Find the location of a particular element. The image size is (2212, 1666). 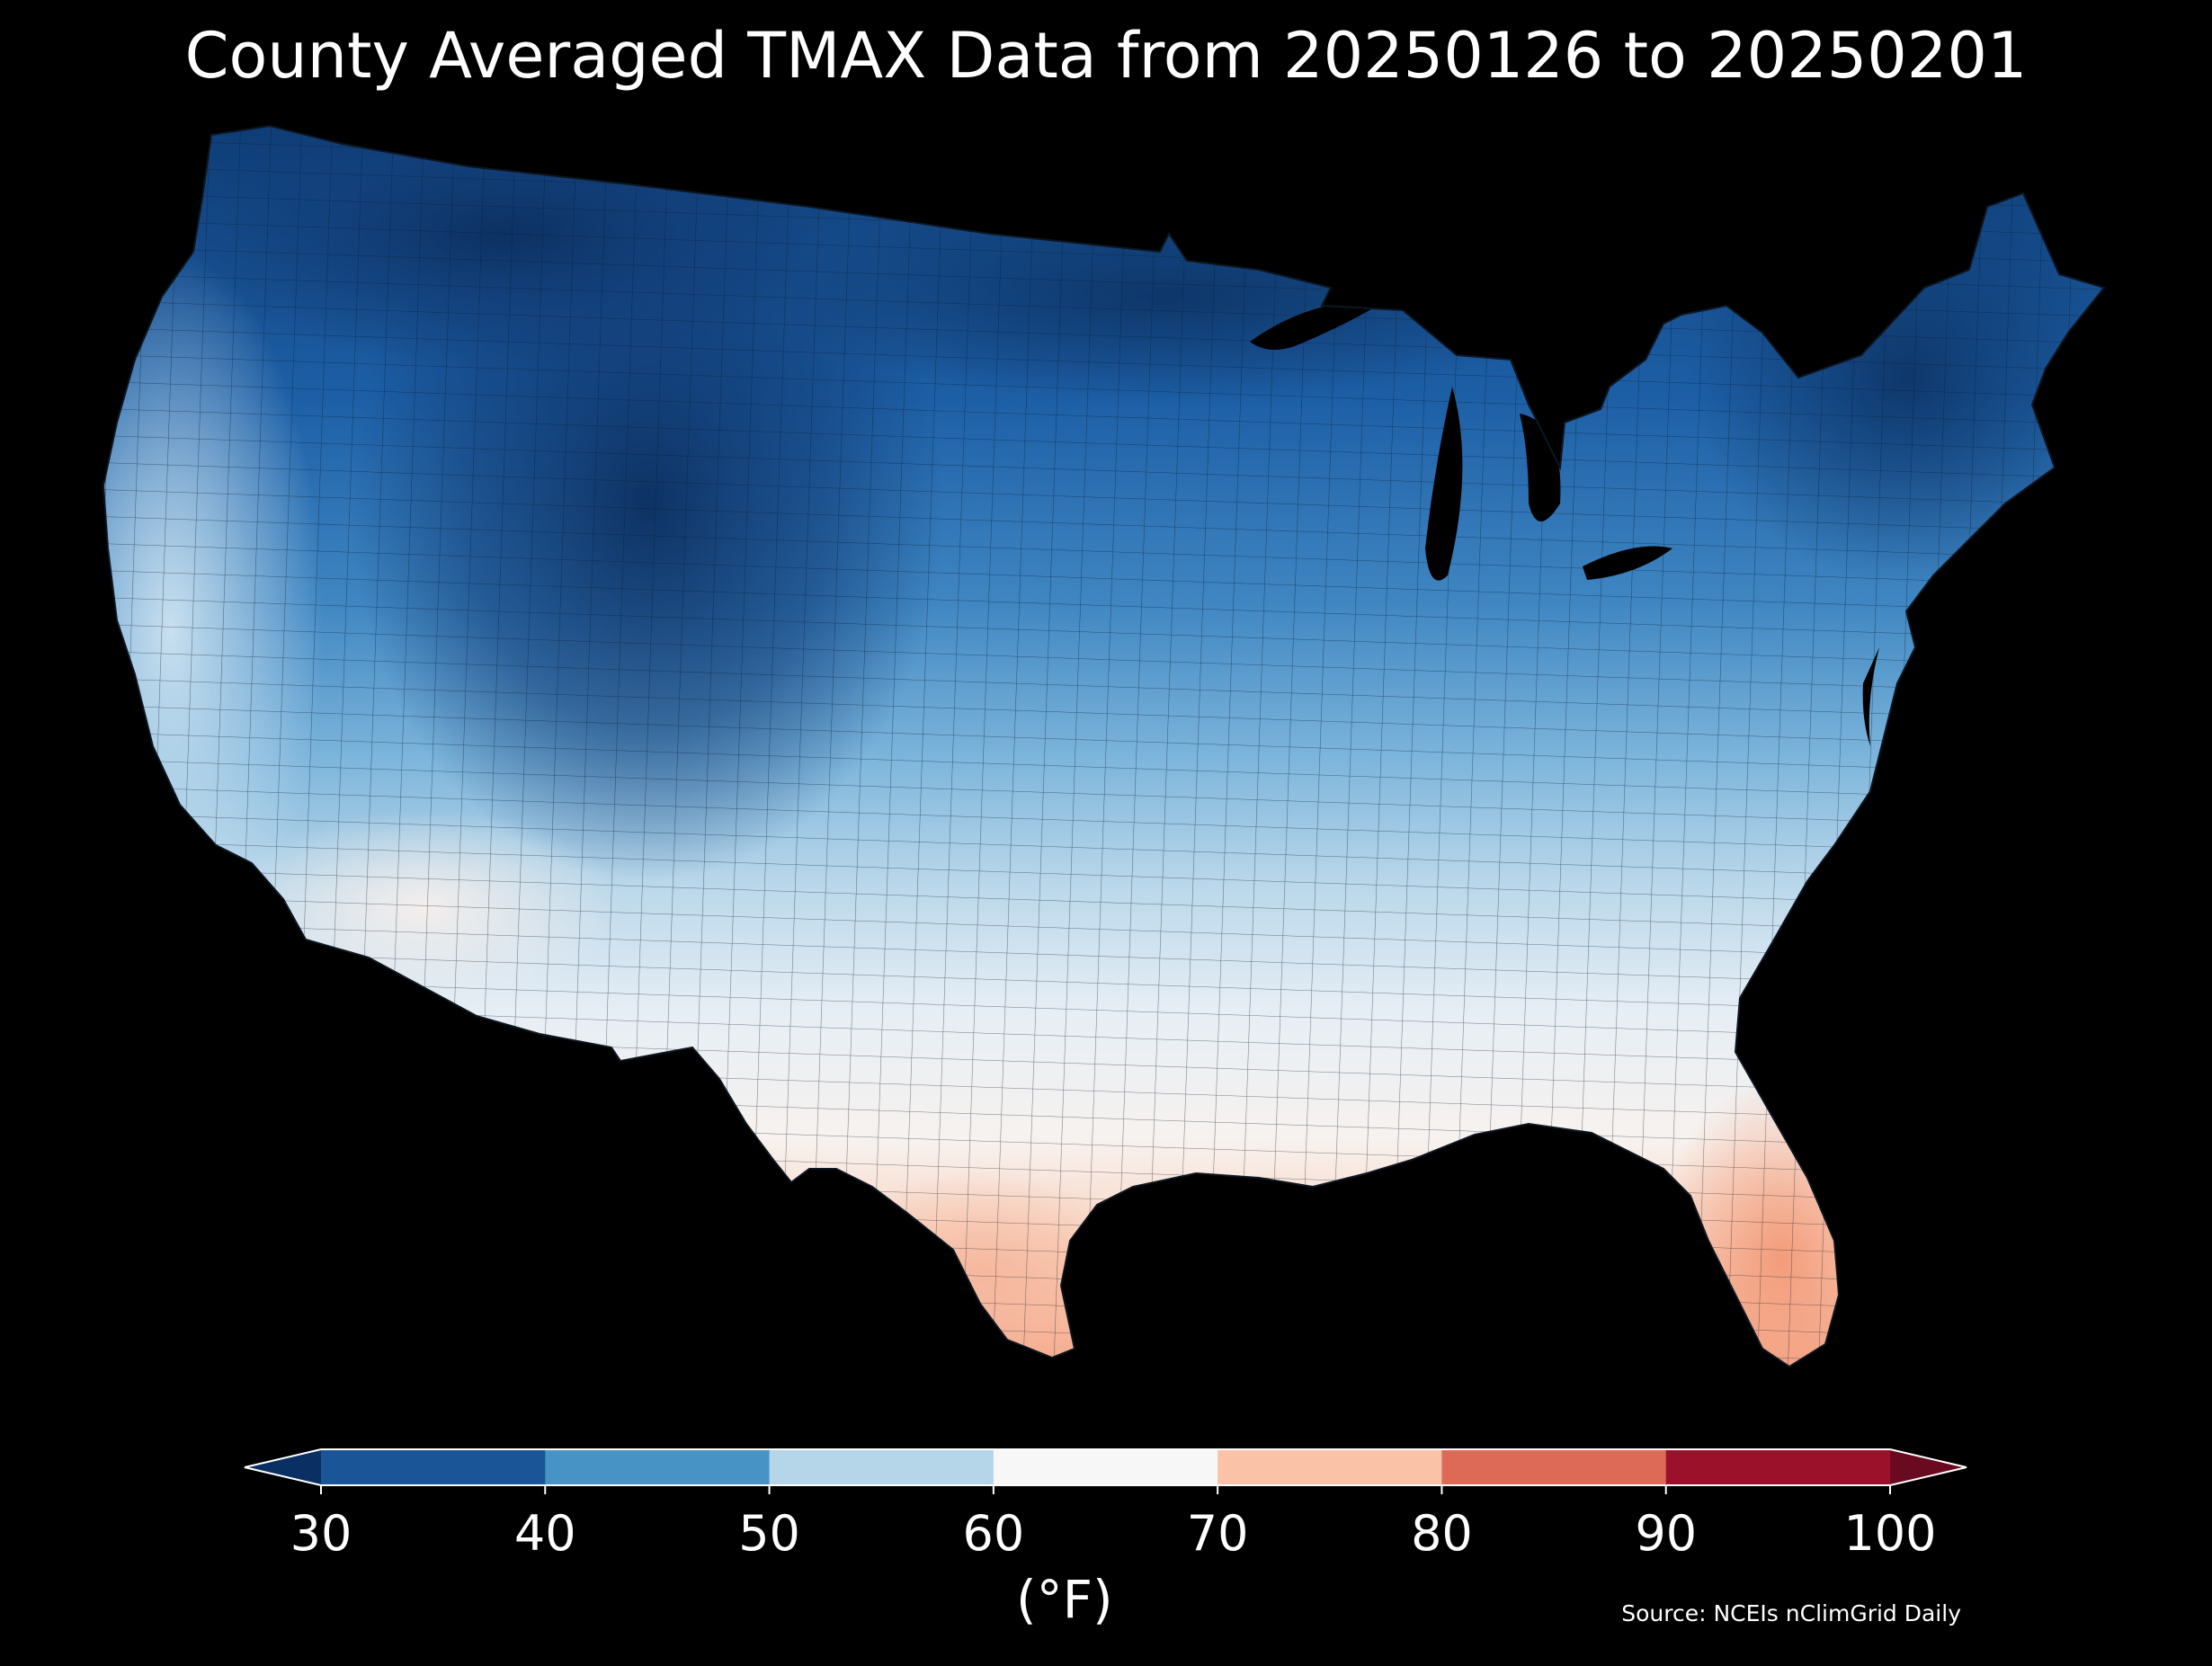

colorbar-tick-label: 30 is located at coordinates (321, 1533).